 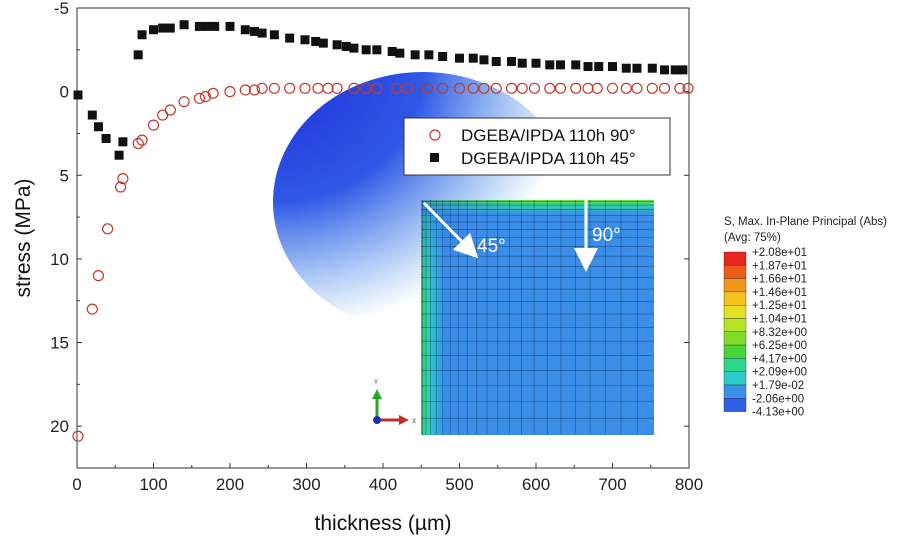 What do you see at coordinates (536, 484) in the screenshot?
I see `x-tick-label: 600` at bounding box center [536, 484].